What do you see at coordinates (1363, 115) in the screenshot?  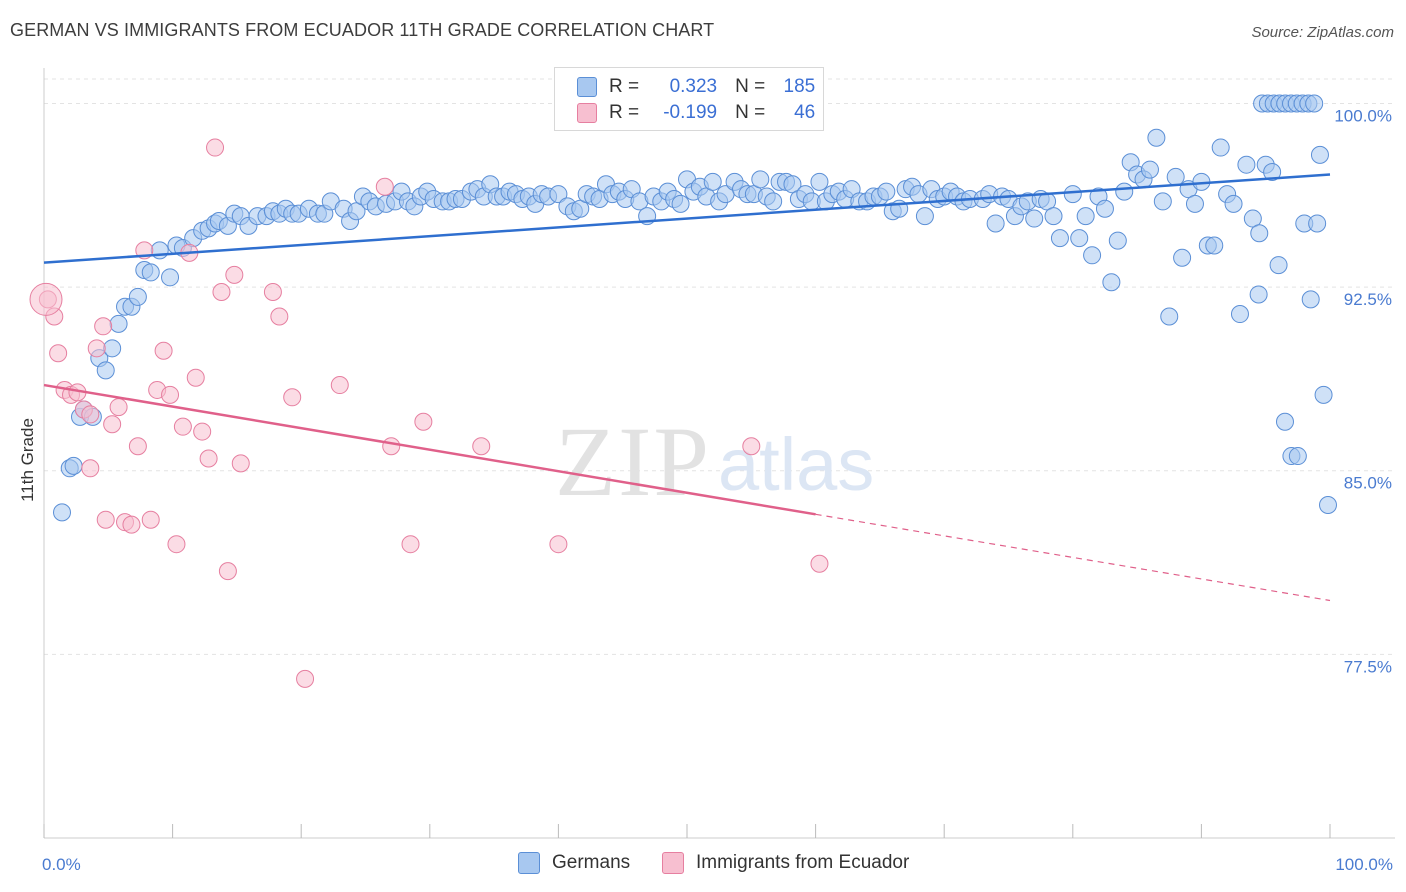 I see `y-tick-label: 100.0%` at bounding box center [1363, 115].